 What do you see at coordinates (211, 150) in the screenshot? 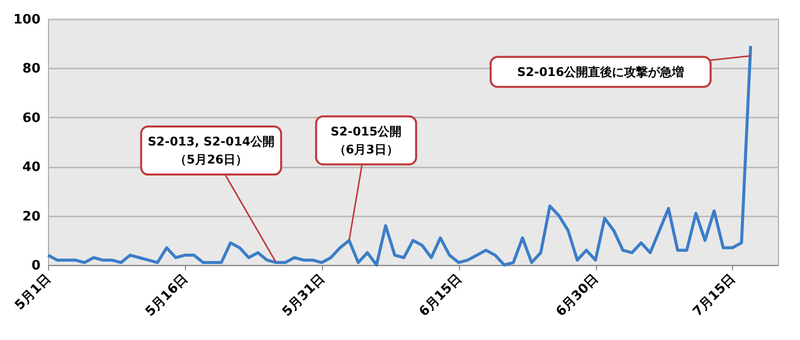
I see `annotation: S2-013, S2-014公開（5月26日）` at bounding box center [211, 150].